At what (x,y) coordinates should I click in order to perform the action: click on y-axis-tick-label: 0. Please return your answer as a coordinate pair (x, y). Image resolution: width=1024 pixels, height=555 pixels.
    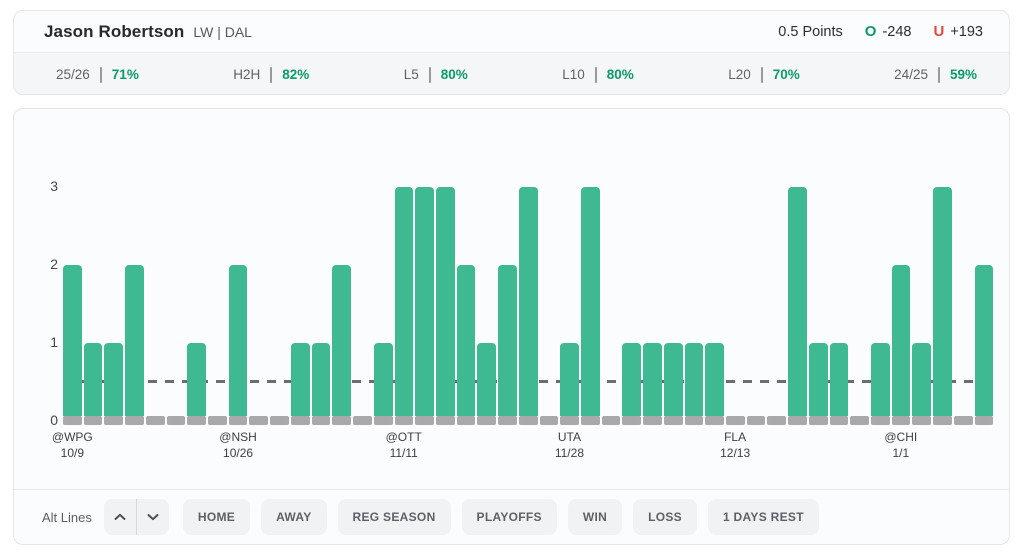
    Looking at the image, I should click on (54, 420).